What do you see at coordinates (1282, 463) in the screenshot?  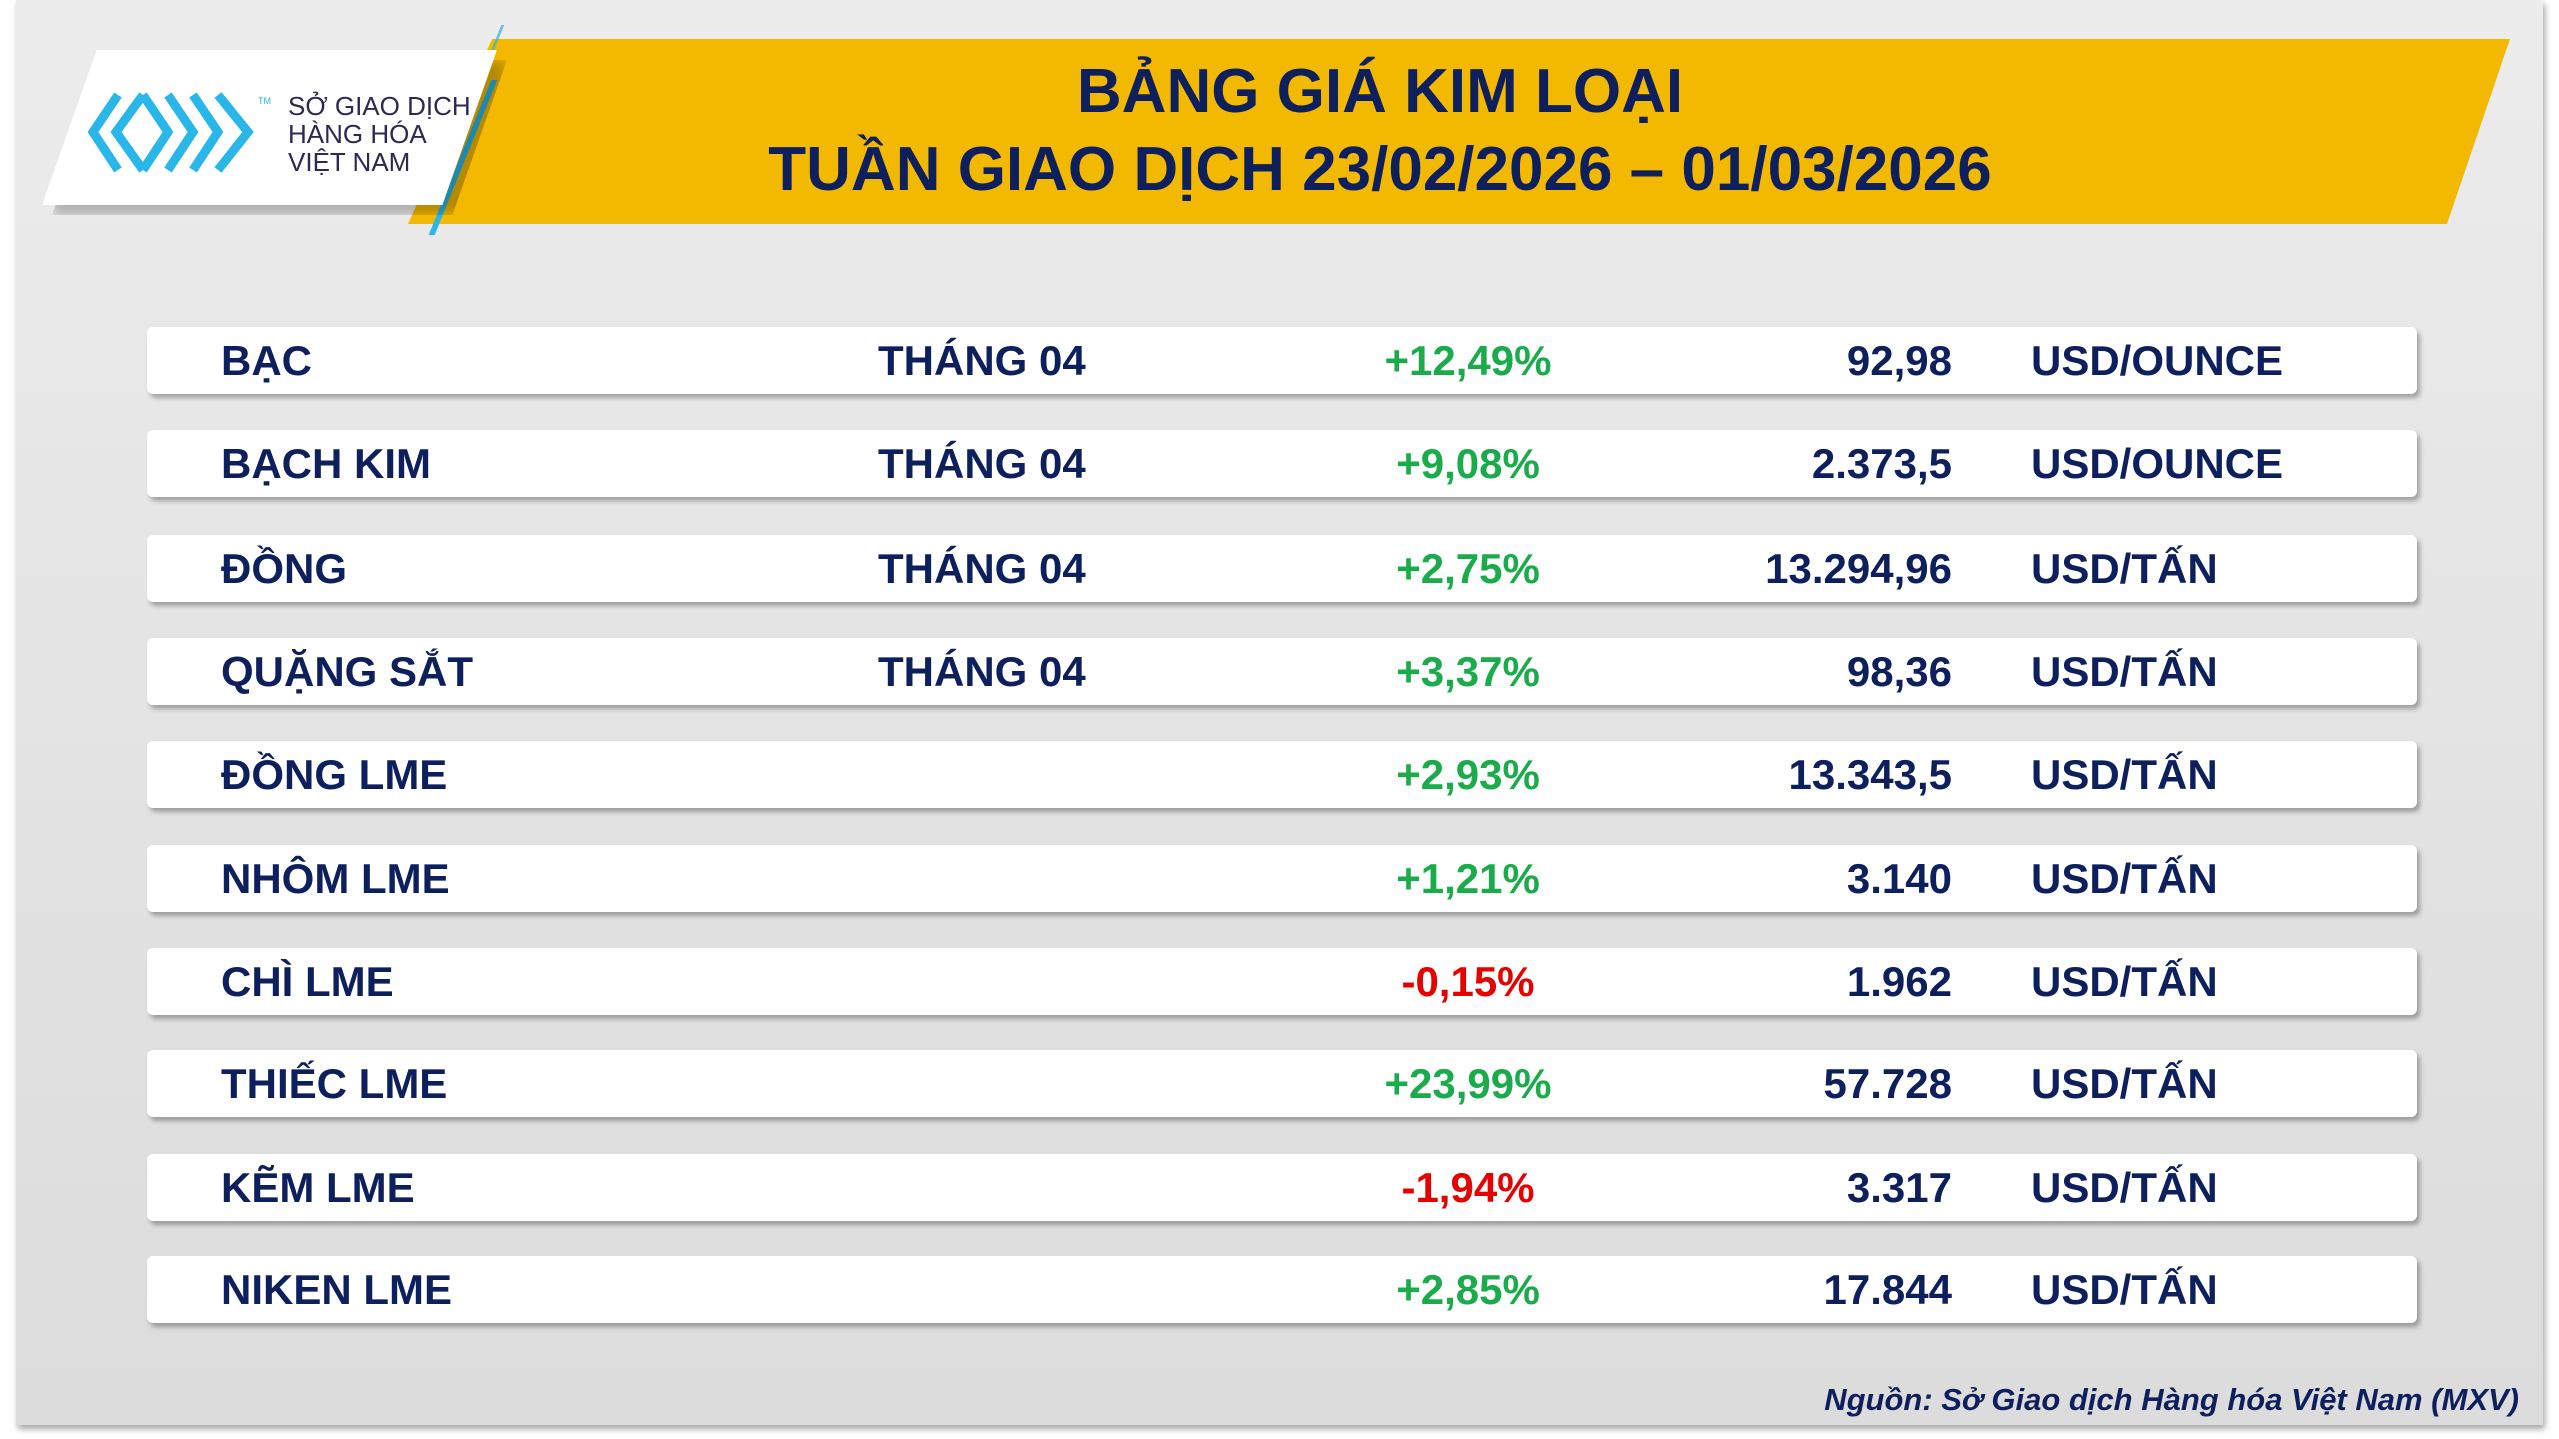 I see `table-row: BẠCH KIM THÁNG 04 +9,08% 2.373,5 USD/OUNCE` at bounding box center [1282, 463].